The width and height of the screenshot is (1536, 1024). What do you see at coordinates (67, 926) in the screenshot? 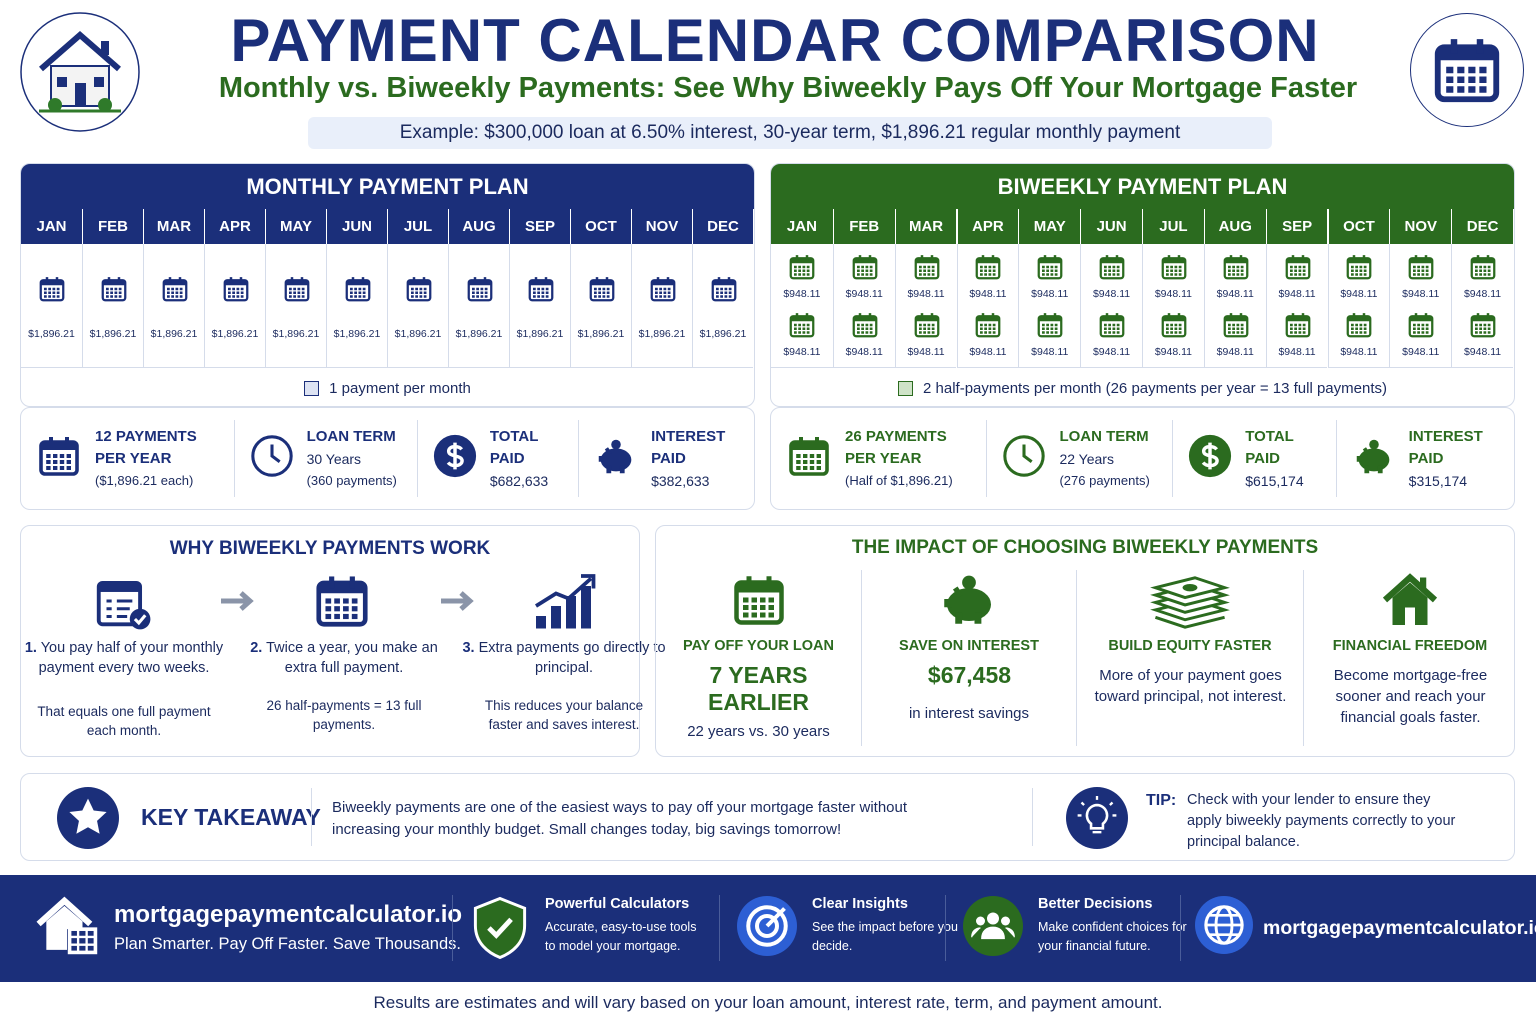
I see `brand-icon` at bounding box center [67, 926].